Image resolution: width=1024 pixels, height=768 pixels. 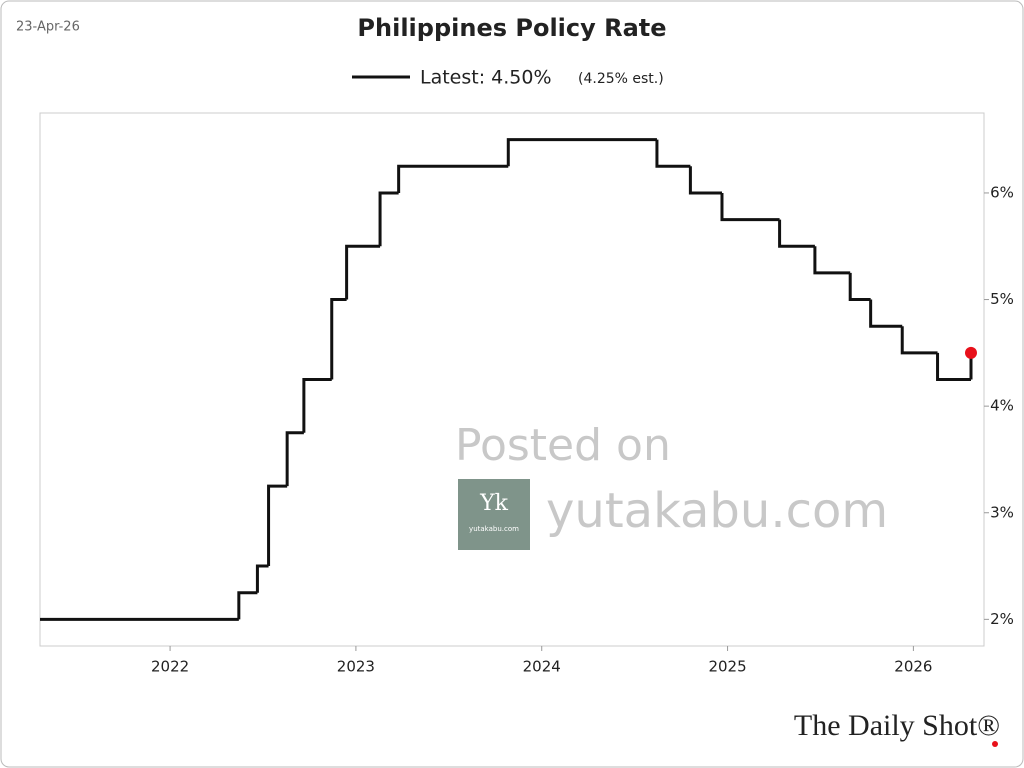 What do you see at coordinates (727, 667) in the screenshot?
I see `x-tick-label: 2025` at bounding box center [727, 667].